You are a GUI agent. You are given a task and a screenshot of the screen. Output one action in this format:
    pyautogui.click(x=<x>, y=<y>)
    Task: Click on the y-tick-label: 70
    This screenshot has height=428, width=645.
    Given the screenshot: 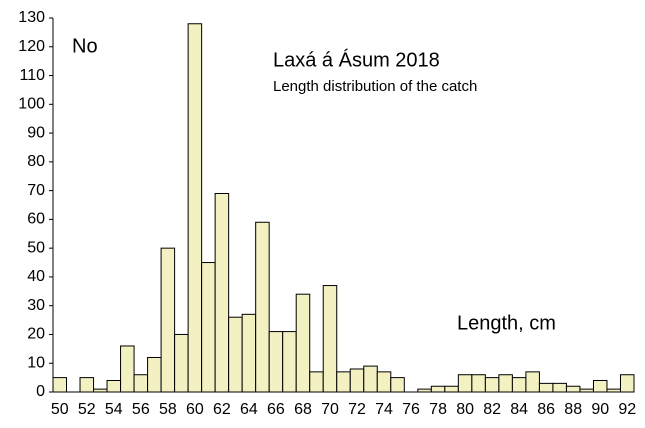 What is the action you would take?
    pyautogui.click(x=36, y=190)
    